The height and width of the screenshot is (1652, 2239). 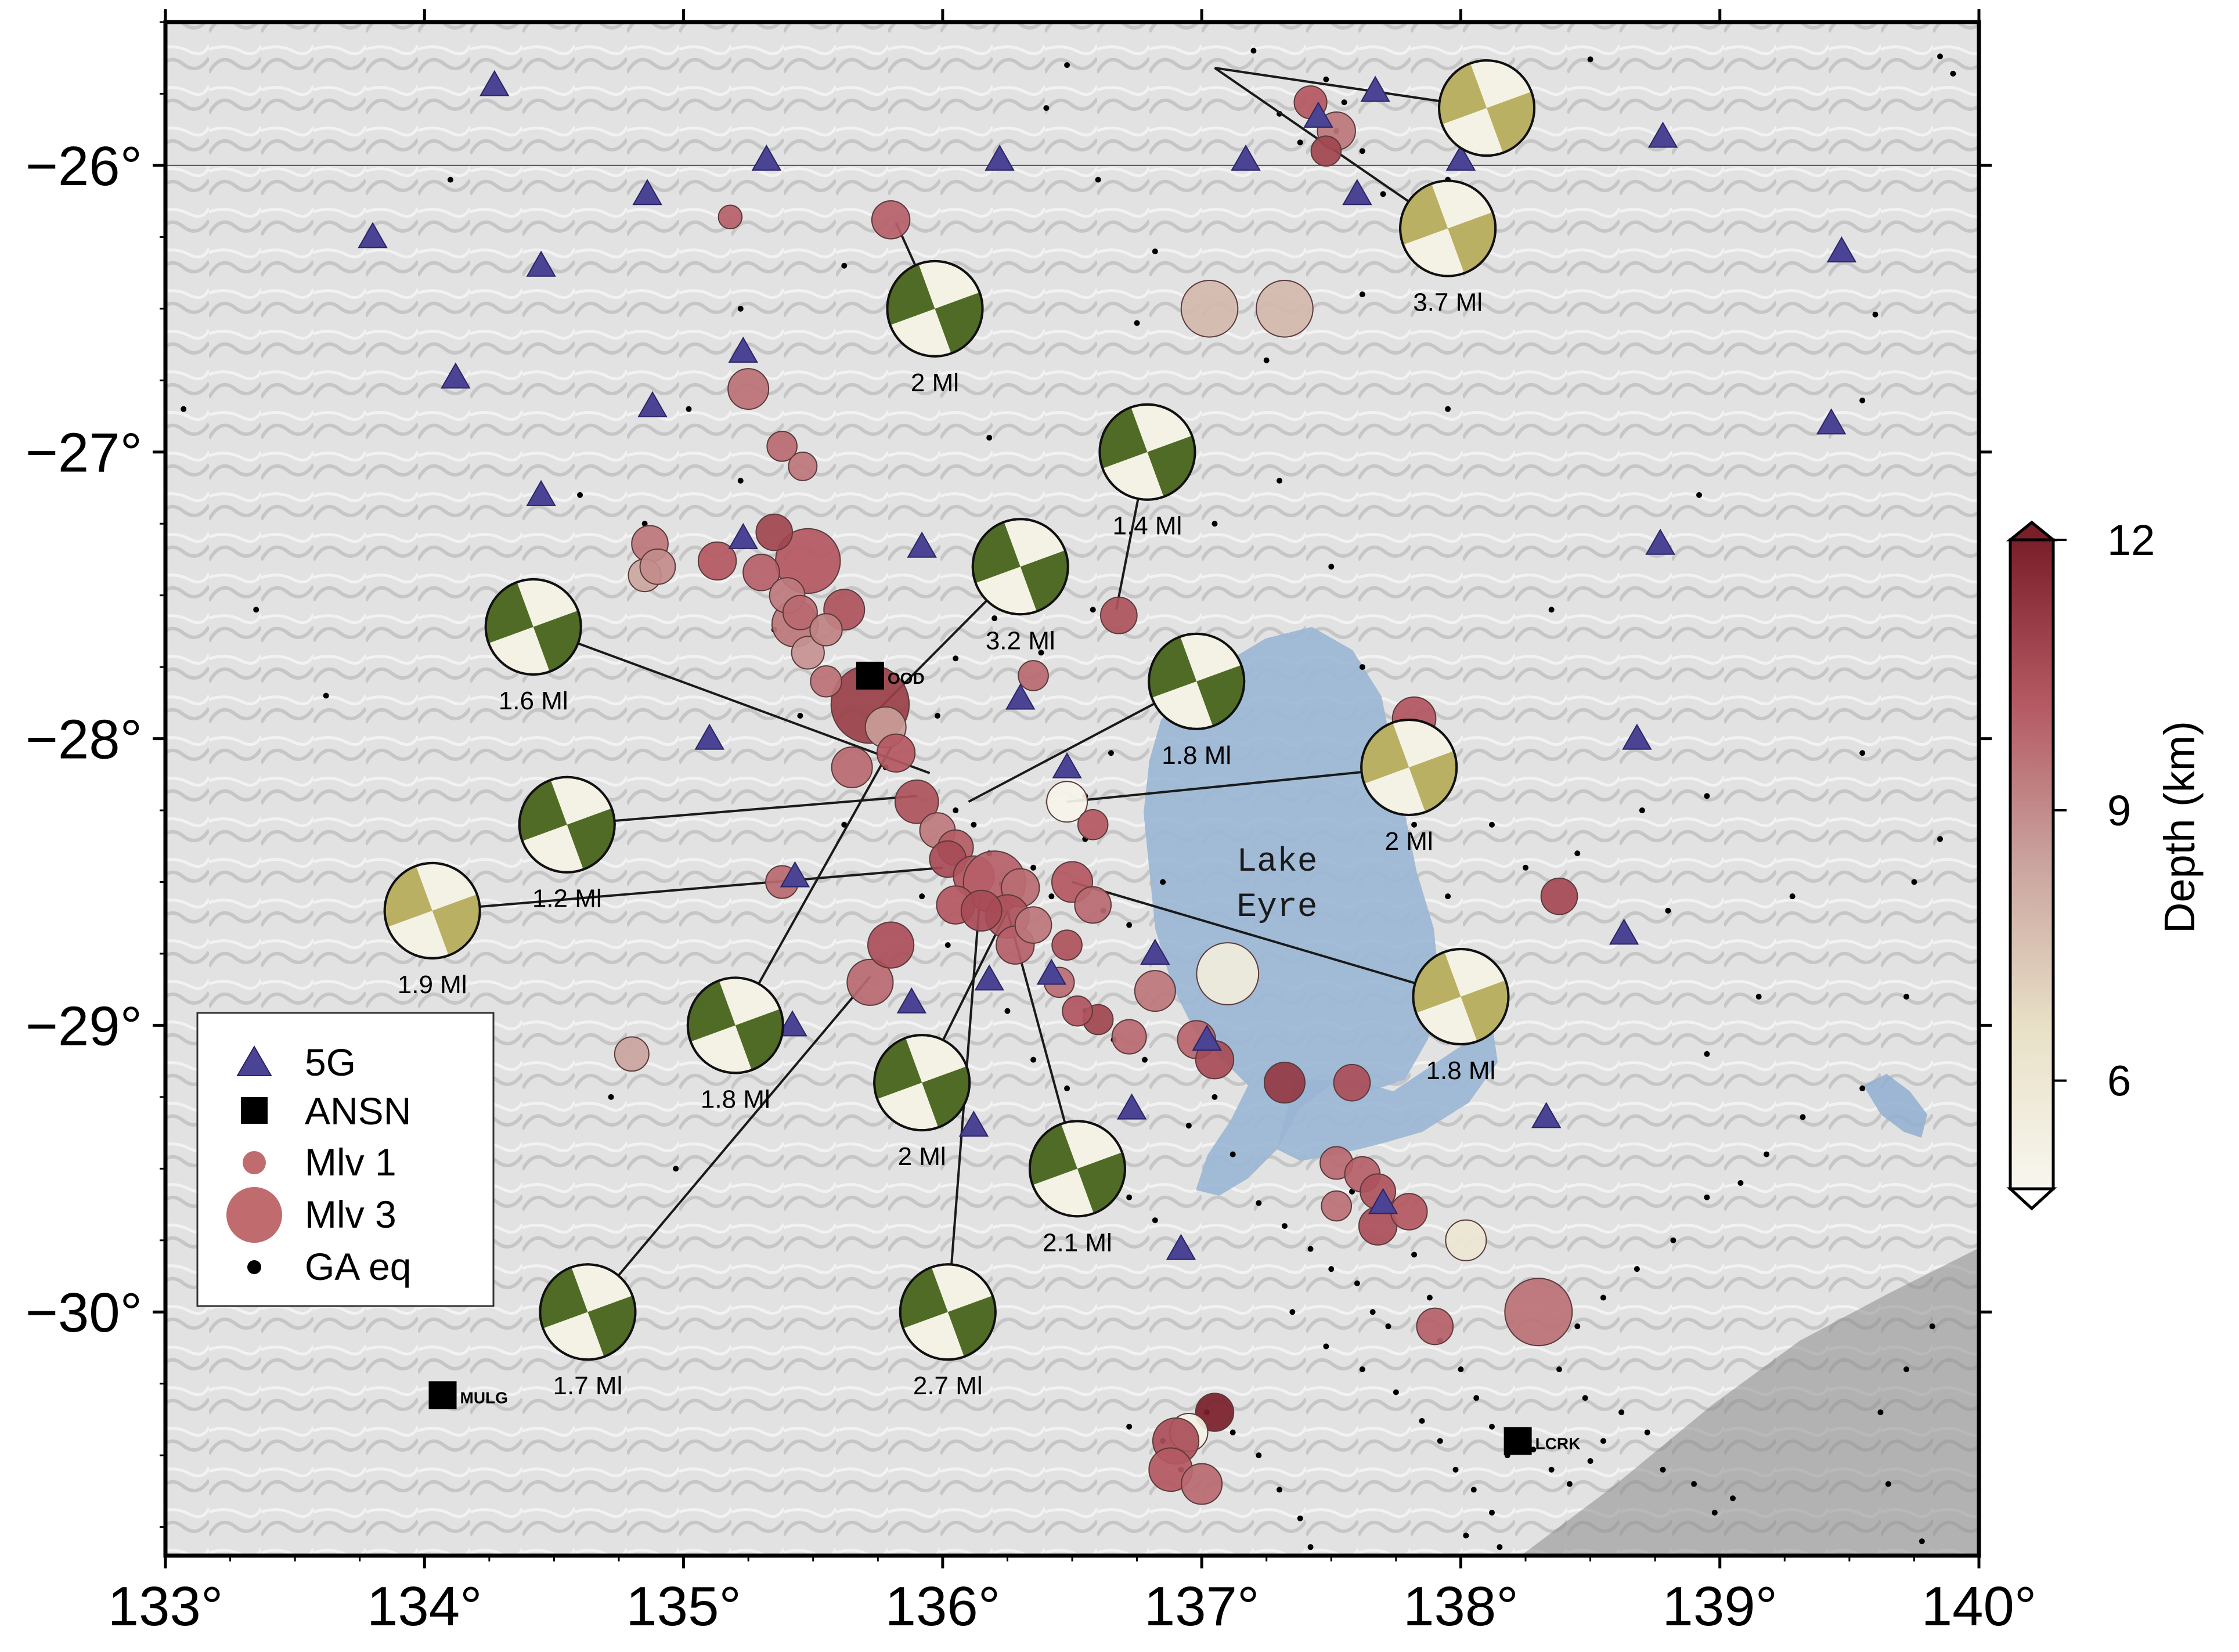 What do you see at coordinates (683, 1606) in the screenshot?
I see `x-tick-label: 135°` at bounding box center [683, 1606].